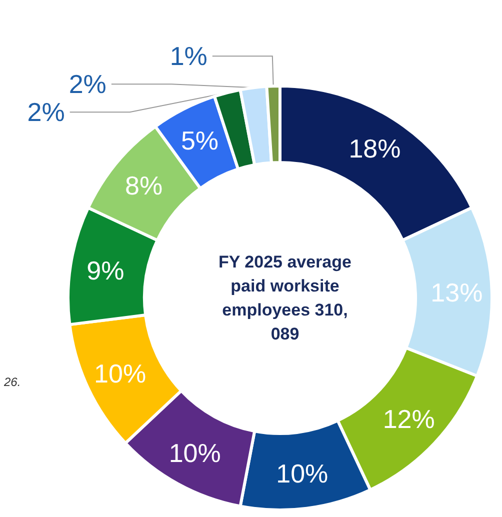  I want to click on data-label: 1%, so click(189, 56).